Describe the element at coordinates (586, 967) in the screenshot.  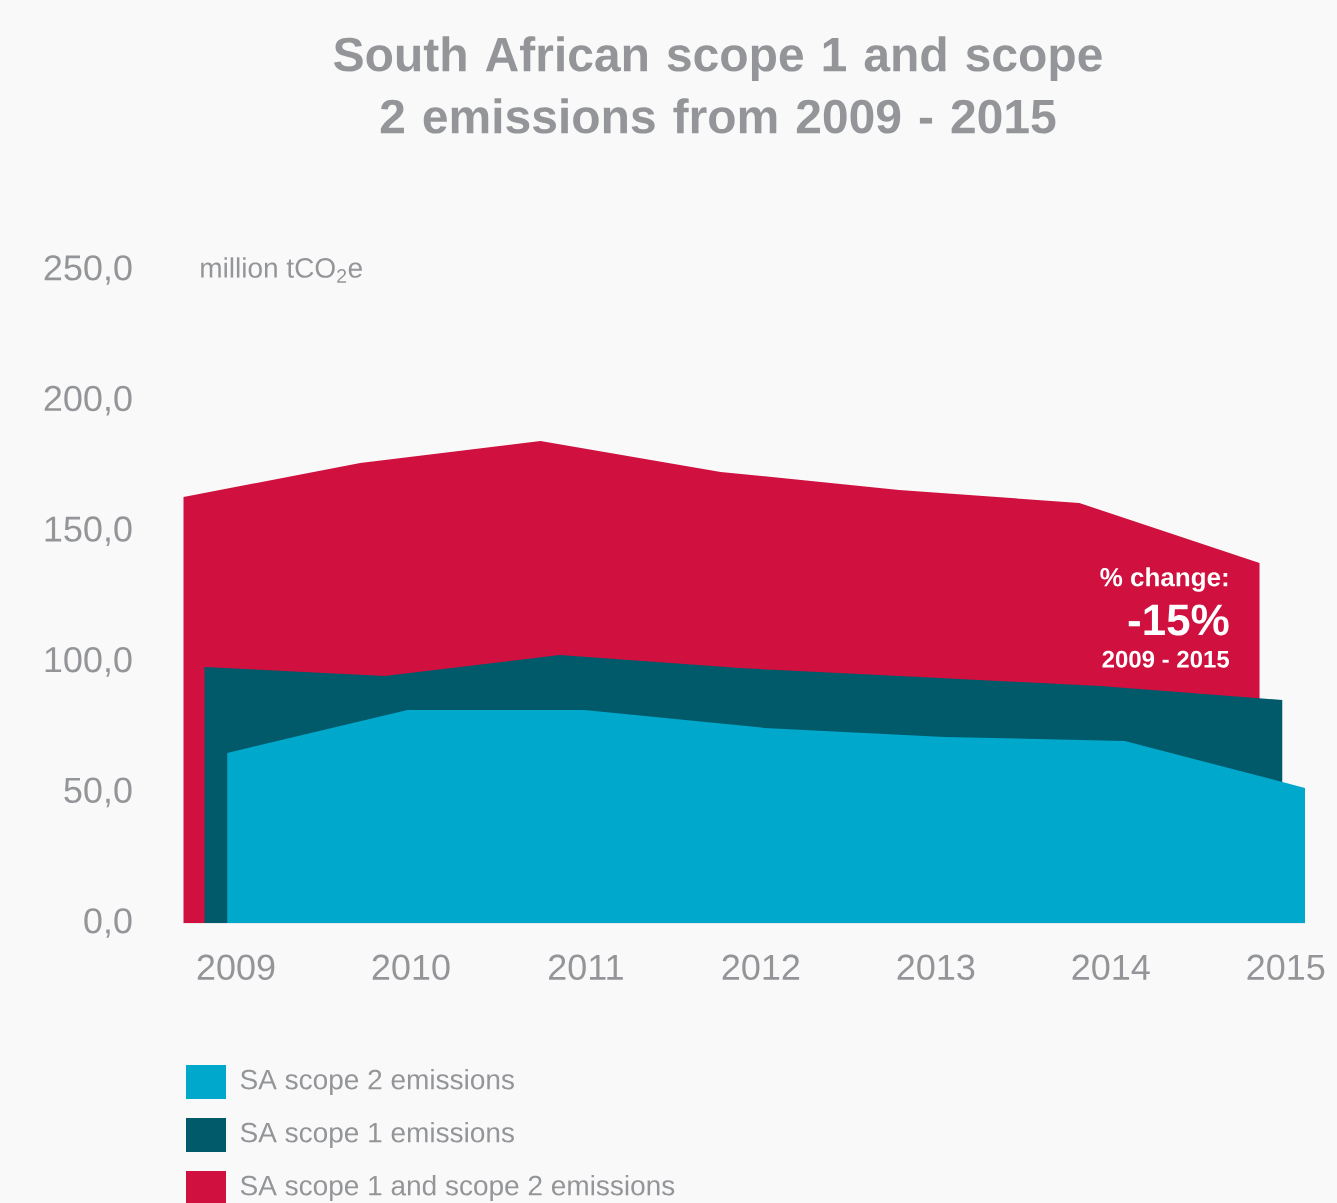
I see `x-tick-label: 2011` at that location.